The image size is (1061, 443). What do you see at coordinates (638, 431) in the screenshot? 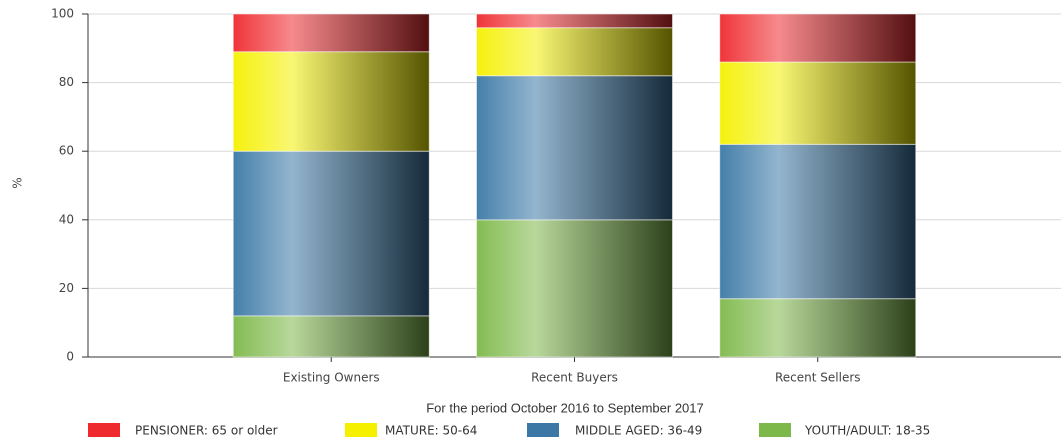
I see `legend-label: MIDDLE AGED: 36-49` at bounding box center [638, 431].